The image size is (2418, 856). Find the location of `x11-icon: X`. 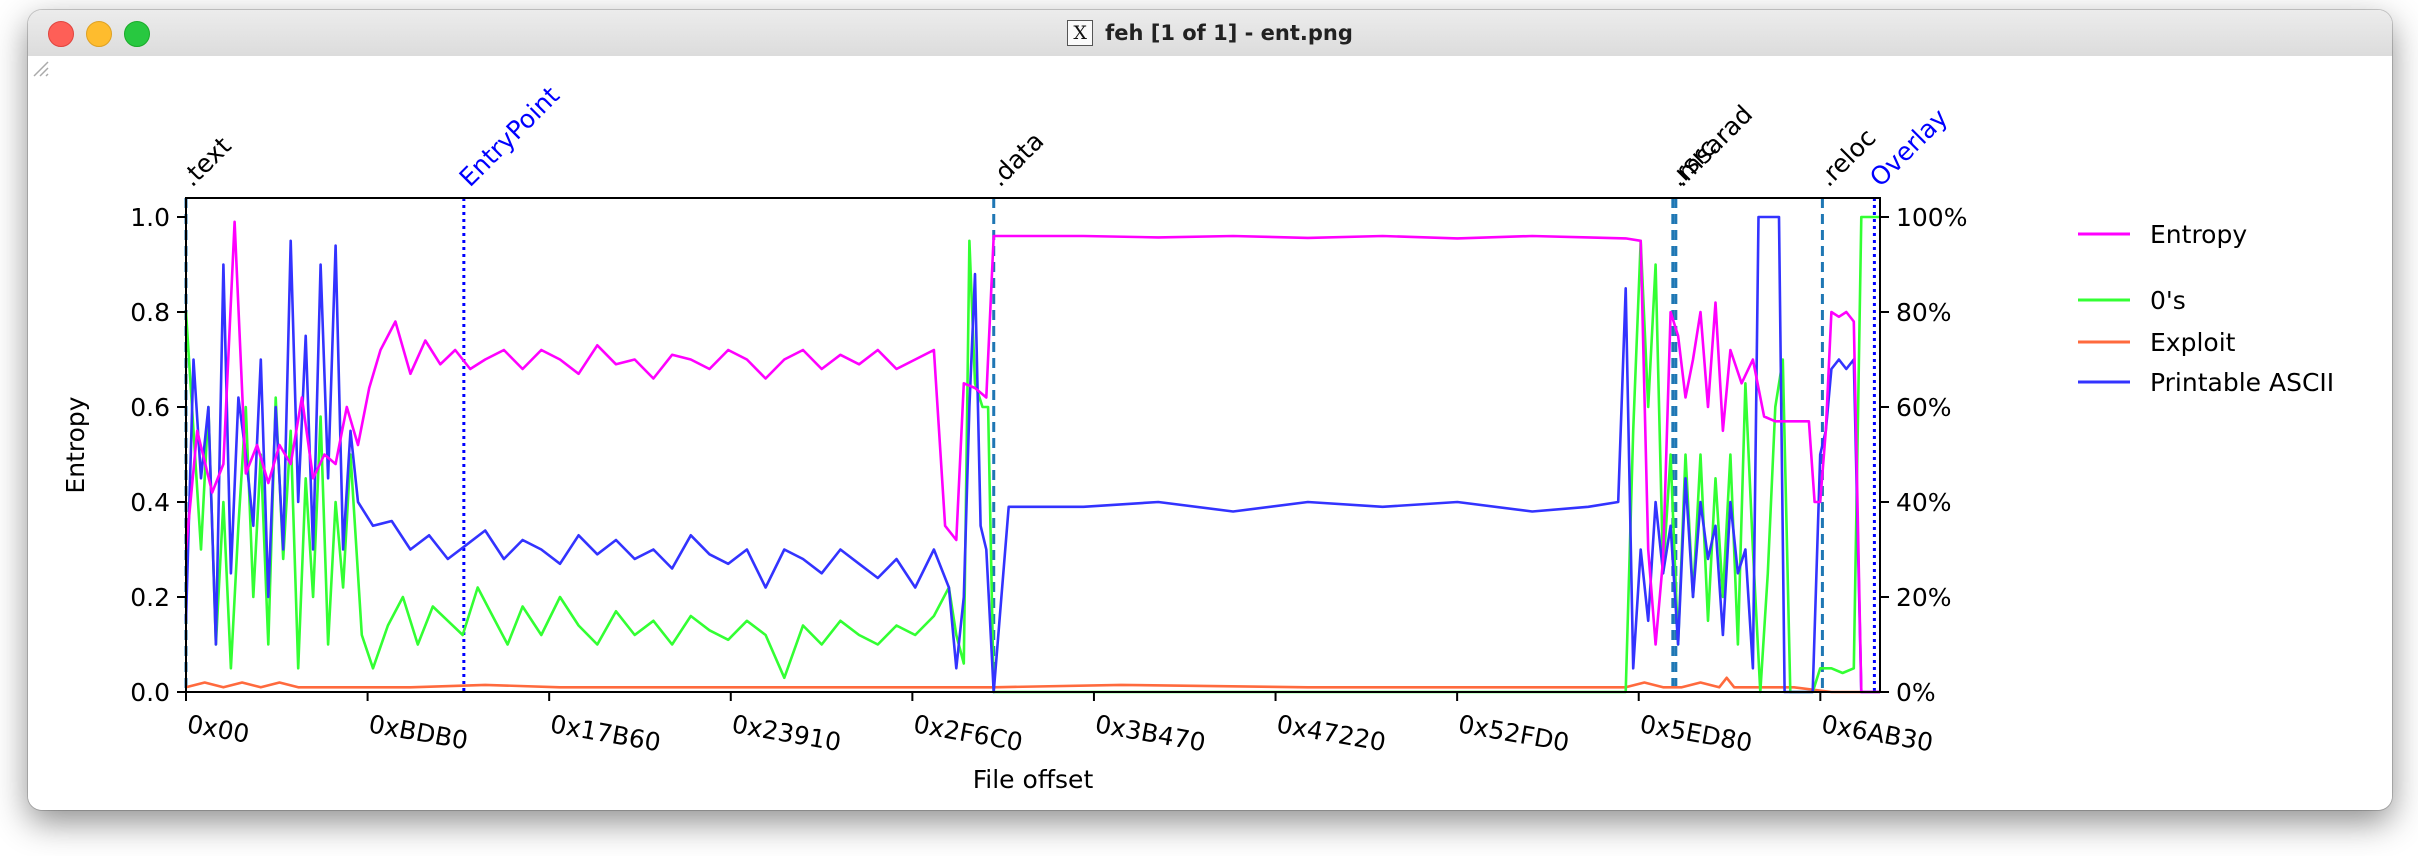

x11-icon: X is located at coordinates (1080, 33).